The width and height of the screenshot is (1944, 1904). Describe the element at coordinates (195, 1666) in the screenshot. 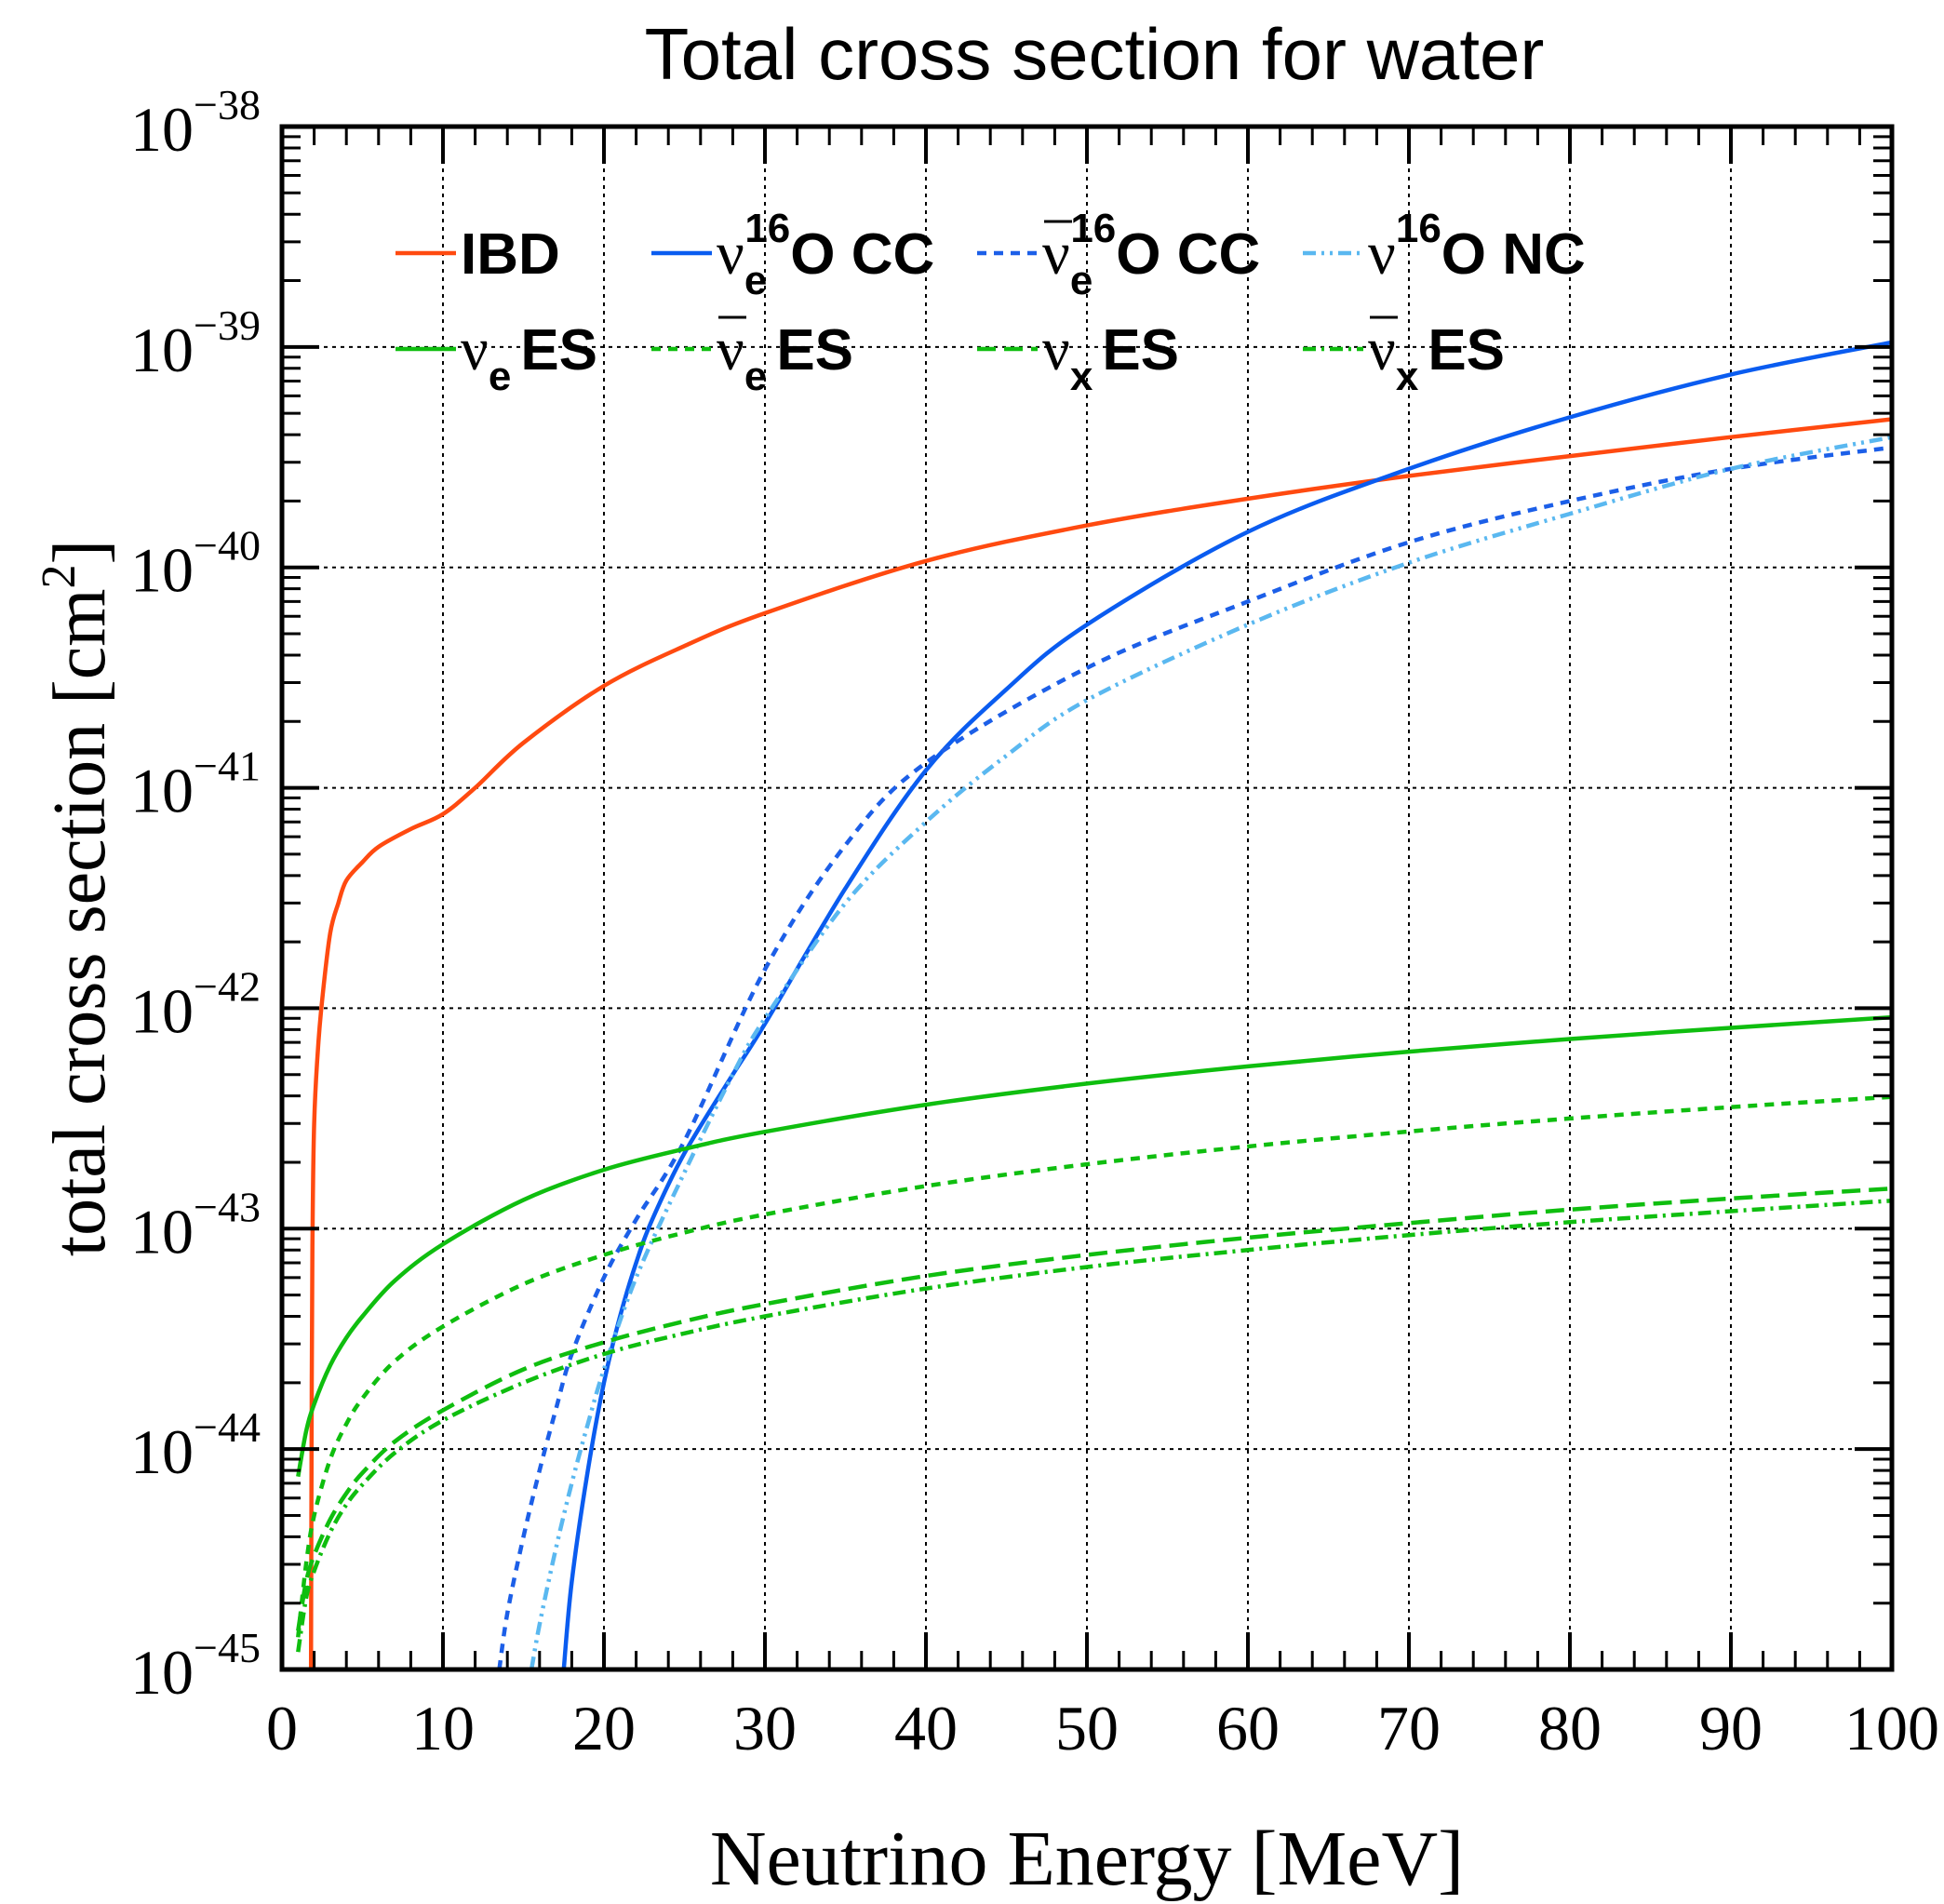

I see `y-tick-label: 10−45` at that location.